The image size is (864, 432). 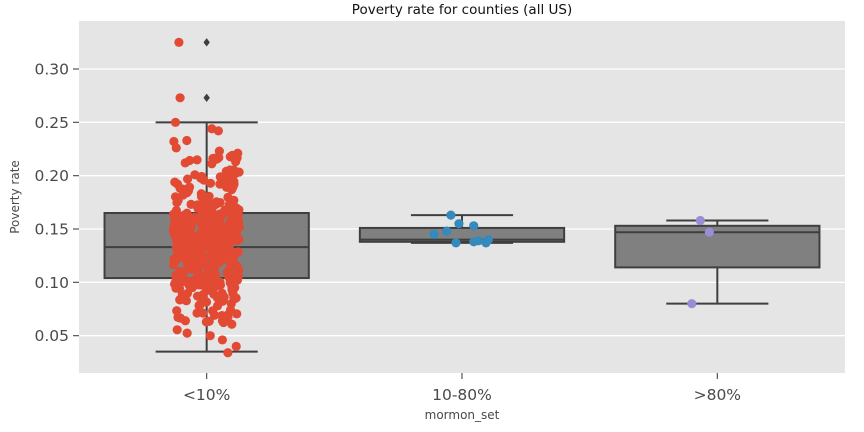 I want to click on y-tick-label: 0.10, so click(x=51, y=283).